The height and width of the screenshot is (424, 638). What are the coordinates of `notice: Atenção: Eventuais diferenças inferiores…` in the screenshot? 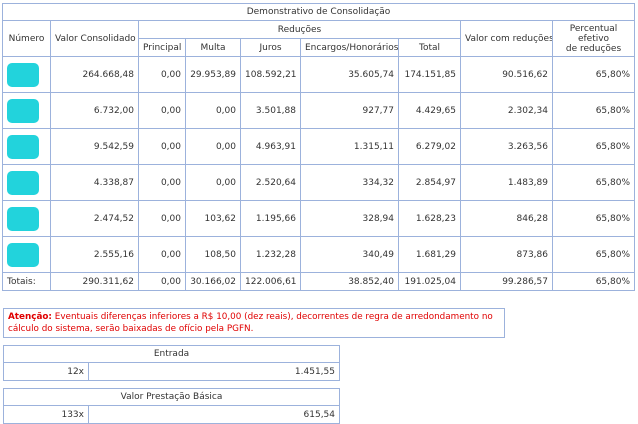 It's located at (254, 323).